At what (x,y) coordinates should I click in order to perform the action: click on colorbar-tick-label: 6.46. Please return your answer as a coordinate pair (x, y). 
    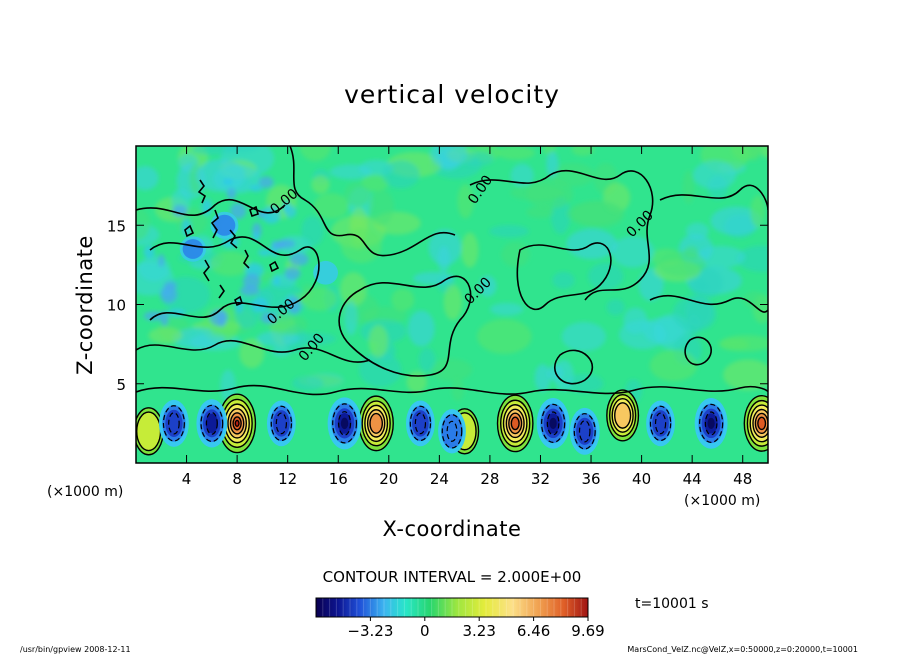
    Looking at the image, I should click on (533, 631).